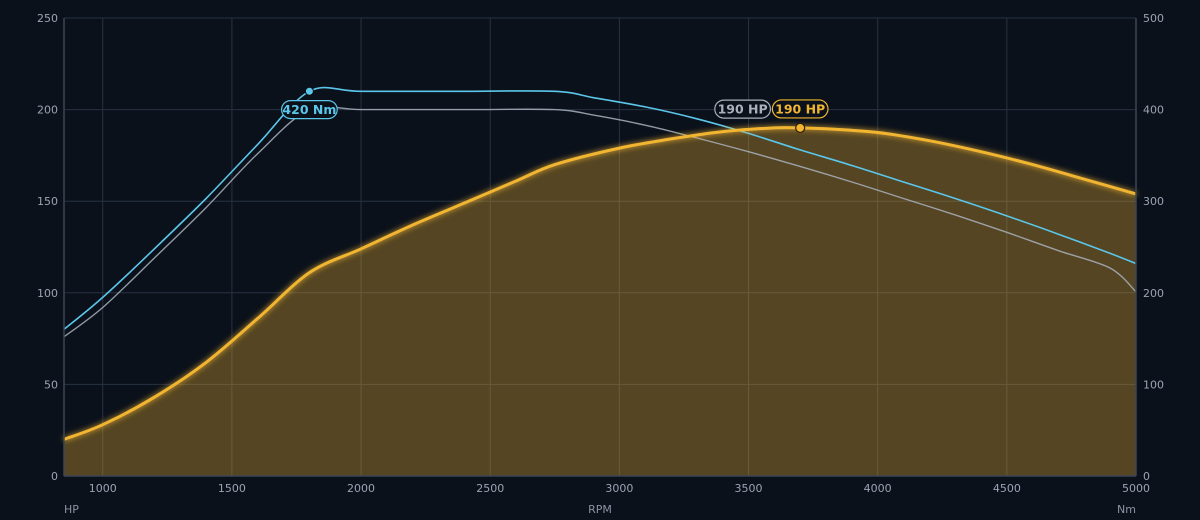 The width and height of the screenshot is (1200, 520). I want to click on y-tick-label: 150, so click(47, 201).